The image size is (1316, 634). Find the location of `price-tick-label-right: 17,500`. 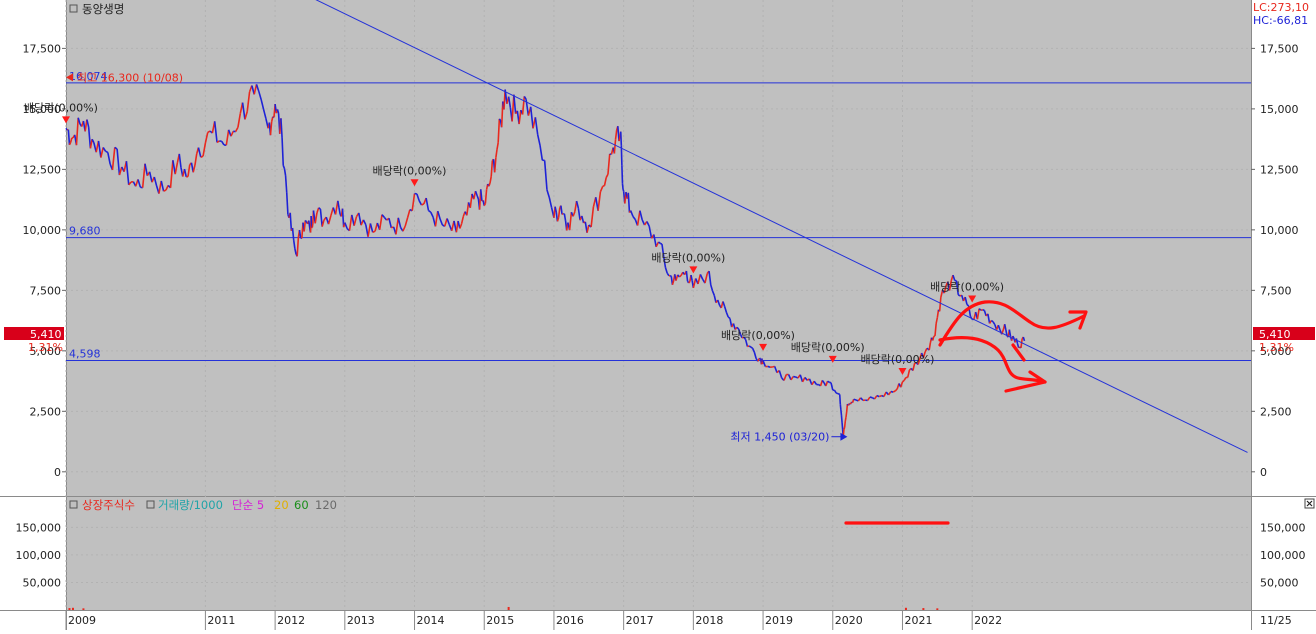

price-tick-label-right: 17,500 is located at coordinates (1279, 48).